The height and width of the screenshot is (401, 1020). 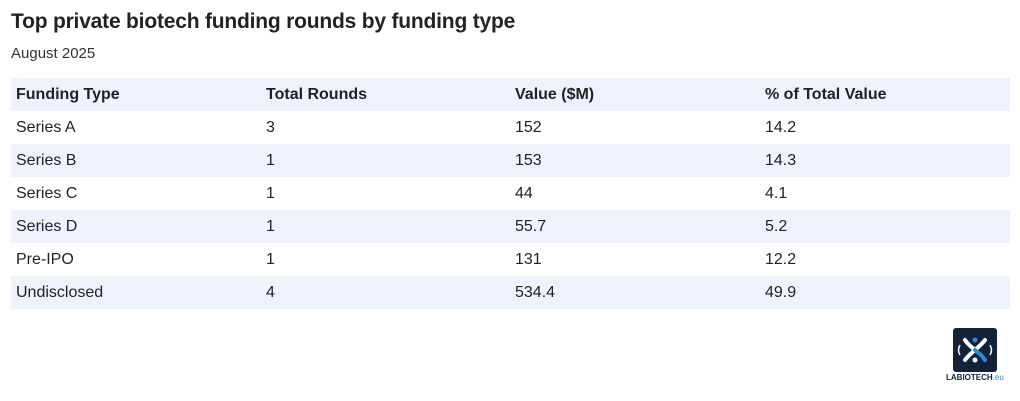 I want to click on labiotech-logo: LABIOTECH.eu, so click(x=977, y=356).